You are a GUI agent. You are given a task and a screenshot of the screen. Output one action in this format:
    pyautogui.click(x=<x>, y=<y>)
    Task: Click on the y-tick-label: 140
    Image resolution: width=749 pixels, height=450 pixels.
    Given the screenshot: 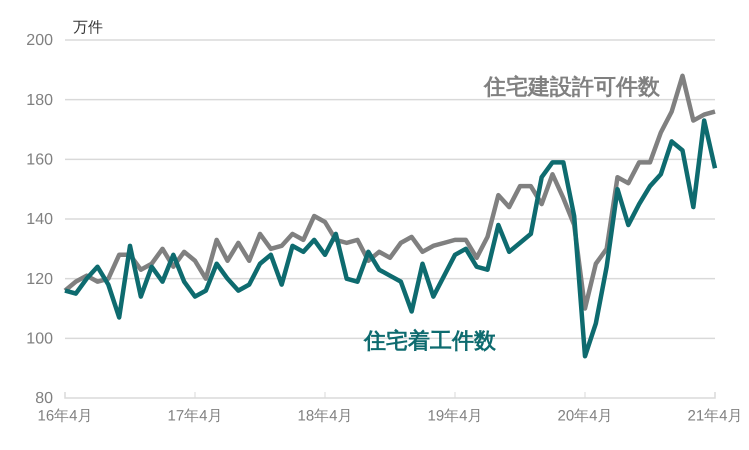 What is the action you would take?
    pyautogui.click(x=40, y=219)
    